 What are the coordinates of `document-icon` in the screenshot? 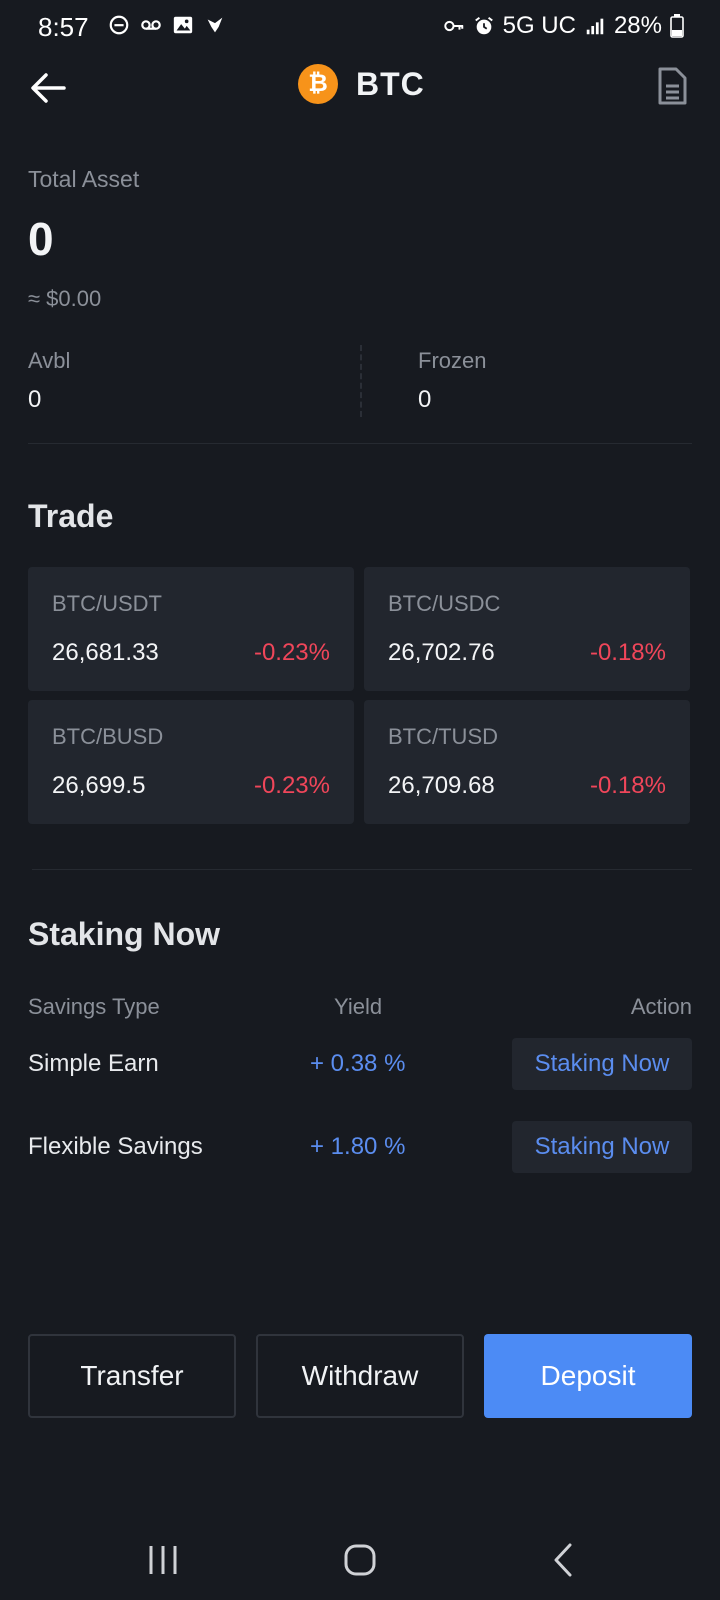 It's located at (672, 86).